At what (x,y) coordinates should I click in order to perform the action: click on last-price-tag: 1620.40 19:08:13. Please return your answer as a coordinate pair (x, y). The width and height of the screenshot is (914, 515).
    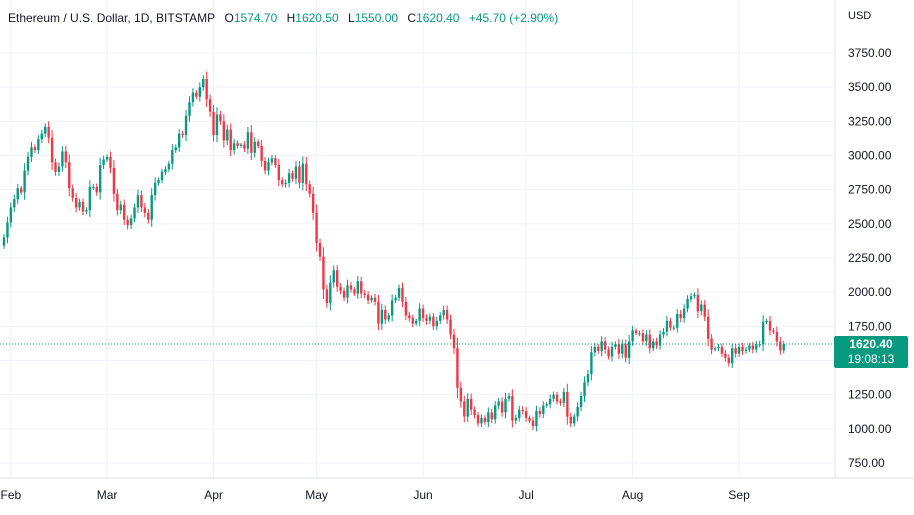
    Looking at the image, I should click on (871, 352).